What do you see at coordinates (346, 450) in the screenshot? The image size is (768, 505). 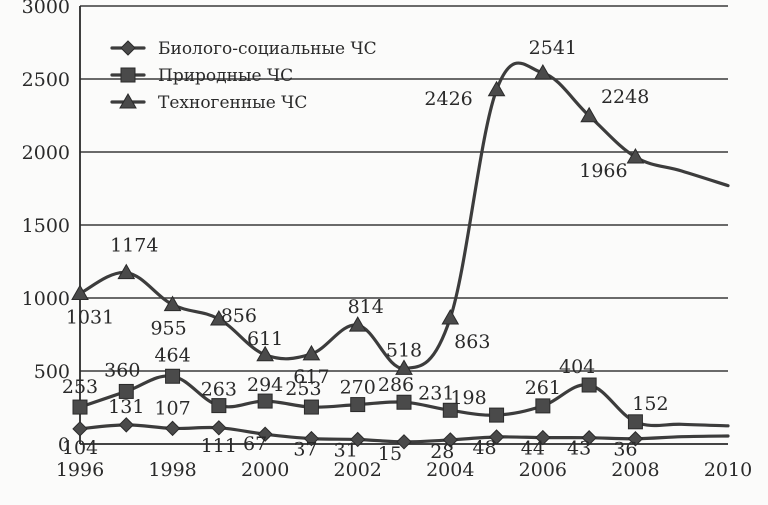 I see `data-label-biological-social: 31` at bounding box center [346, 450].